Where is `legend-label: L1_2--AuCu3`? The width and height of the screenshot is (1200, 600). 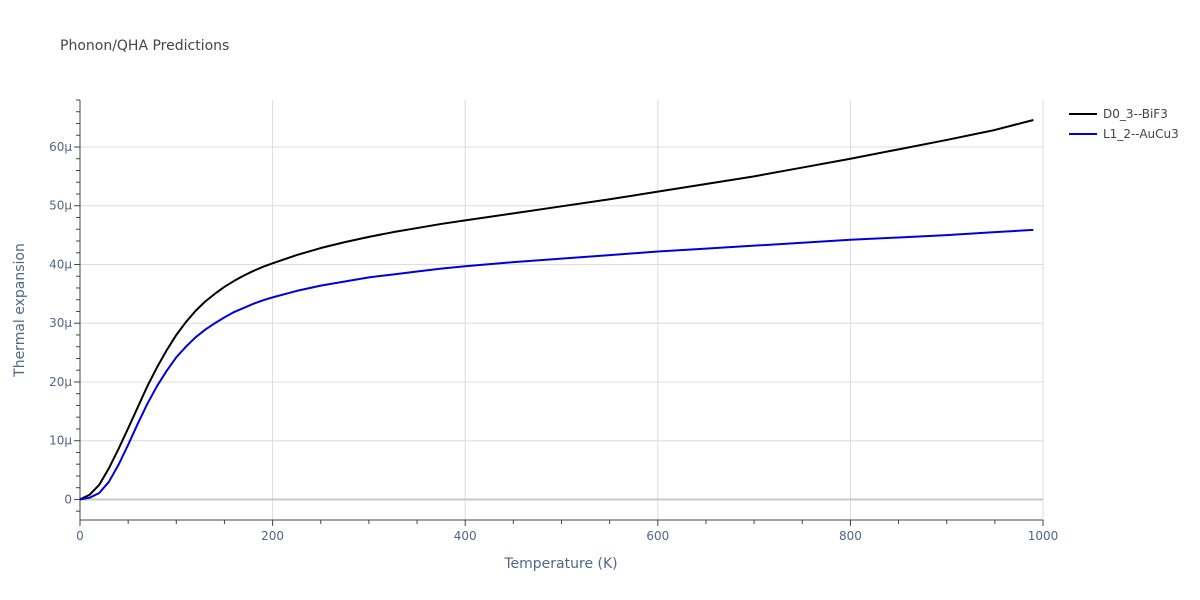
legend-label: L1_2--AuCu3 is located at coordinates (1141, 134).